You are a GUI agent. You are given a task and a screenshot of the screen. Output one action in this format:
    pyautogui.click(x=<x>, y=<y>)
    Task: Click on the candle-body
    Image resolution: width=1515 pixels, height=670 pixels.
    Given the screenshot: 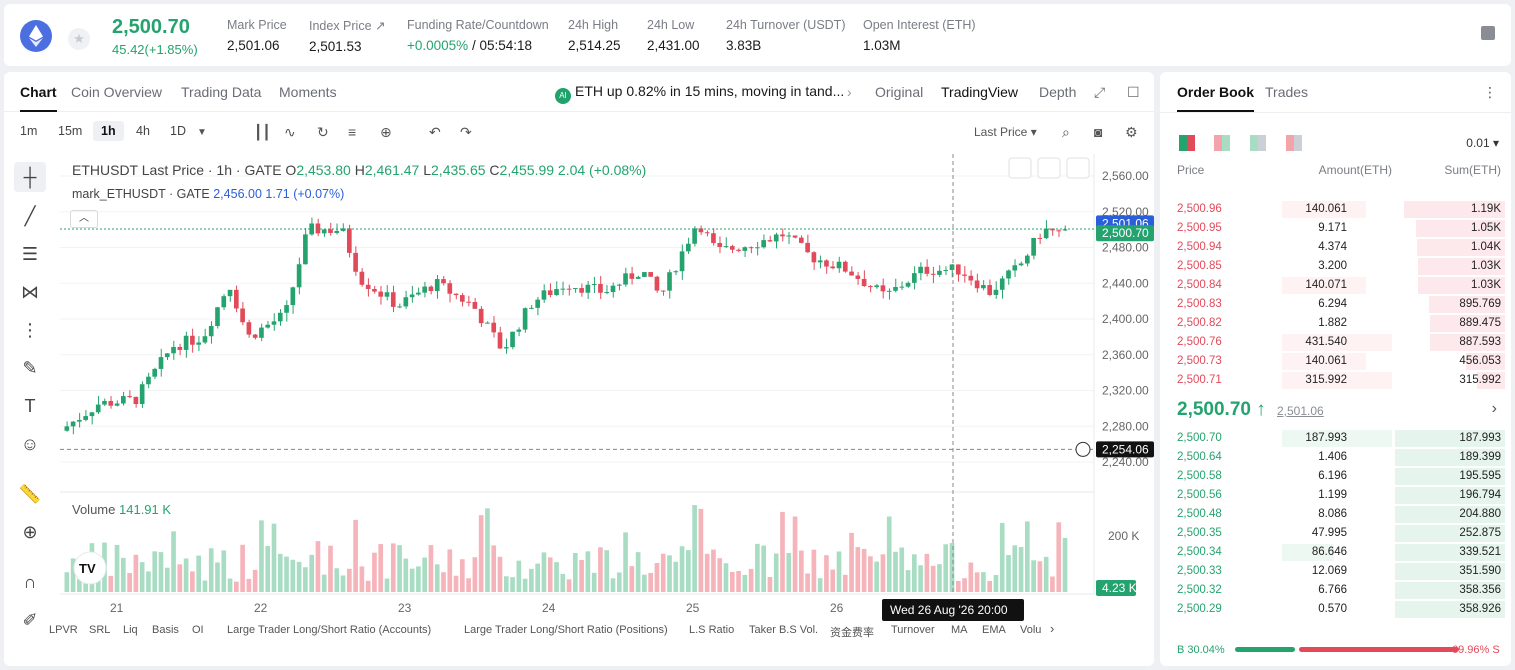 What is the action you would take?
    pyautogui.click(x=607, y=293)
    